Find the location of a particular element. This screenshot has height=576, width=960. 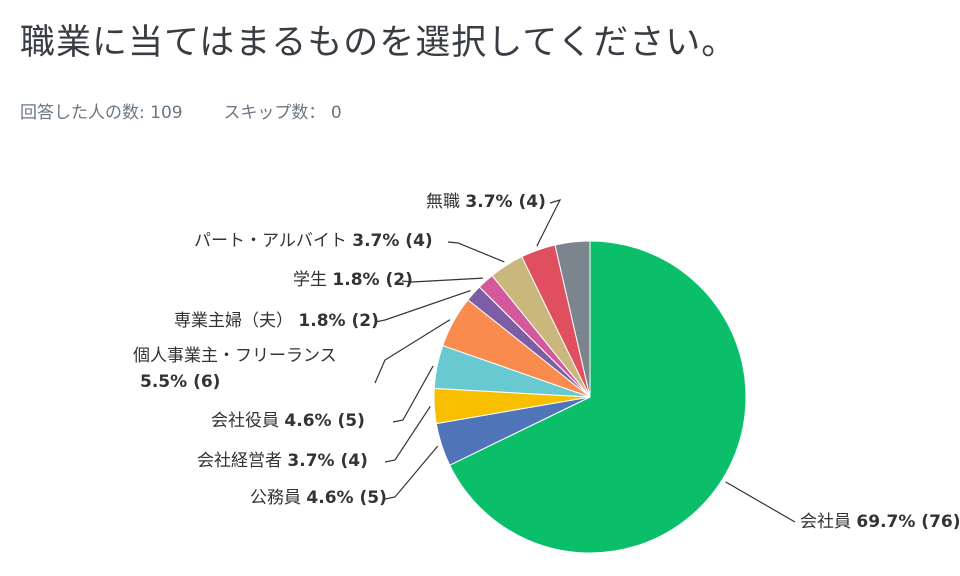

slice-label-name: 専業主婦（夫） is located at coordinates (236, 321).